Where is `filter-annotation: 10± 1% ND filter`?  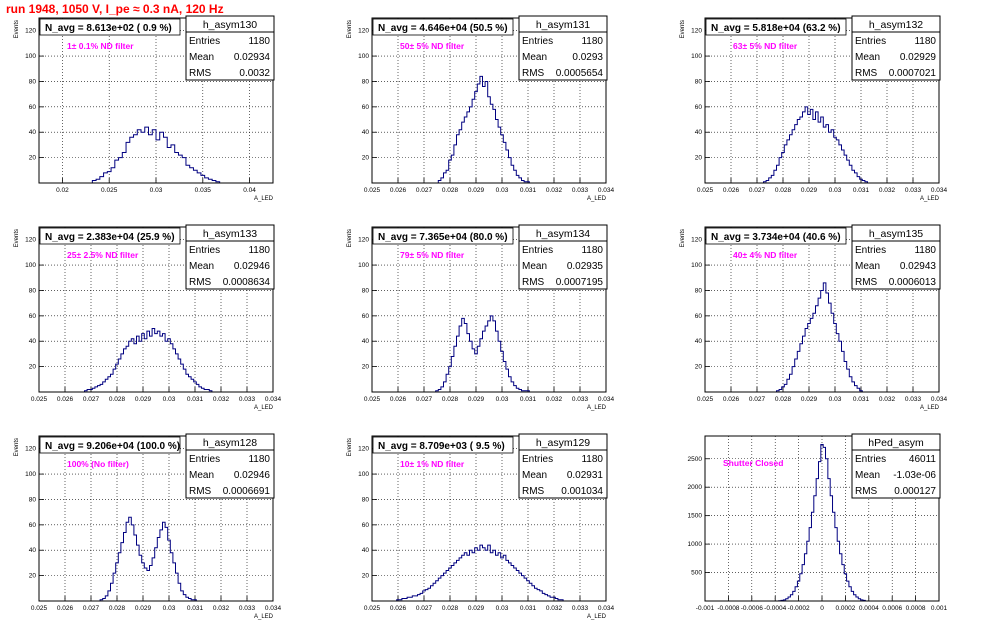 filter-annotation: 10± 1% ND filter is located at coordinates (432, 464).